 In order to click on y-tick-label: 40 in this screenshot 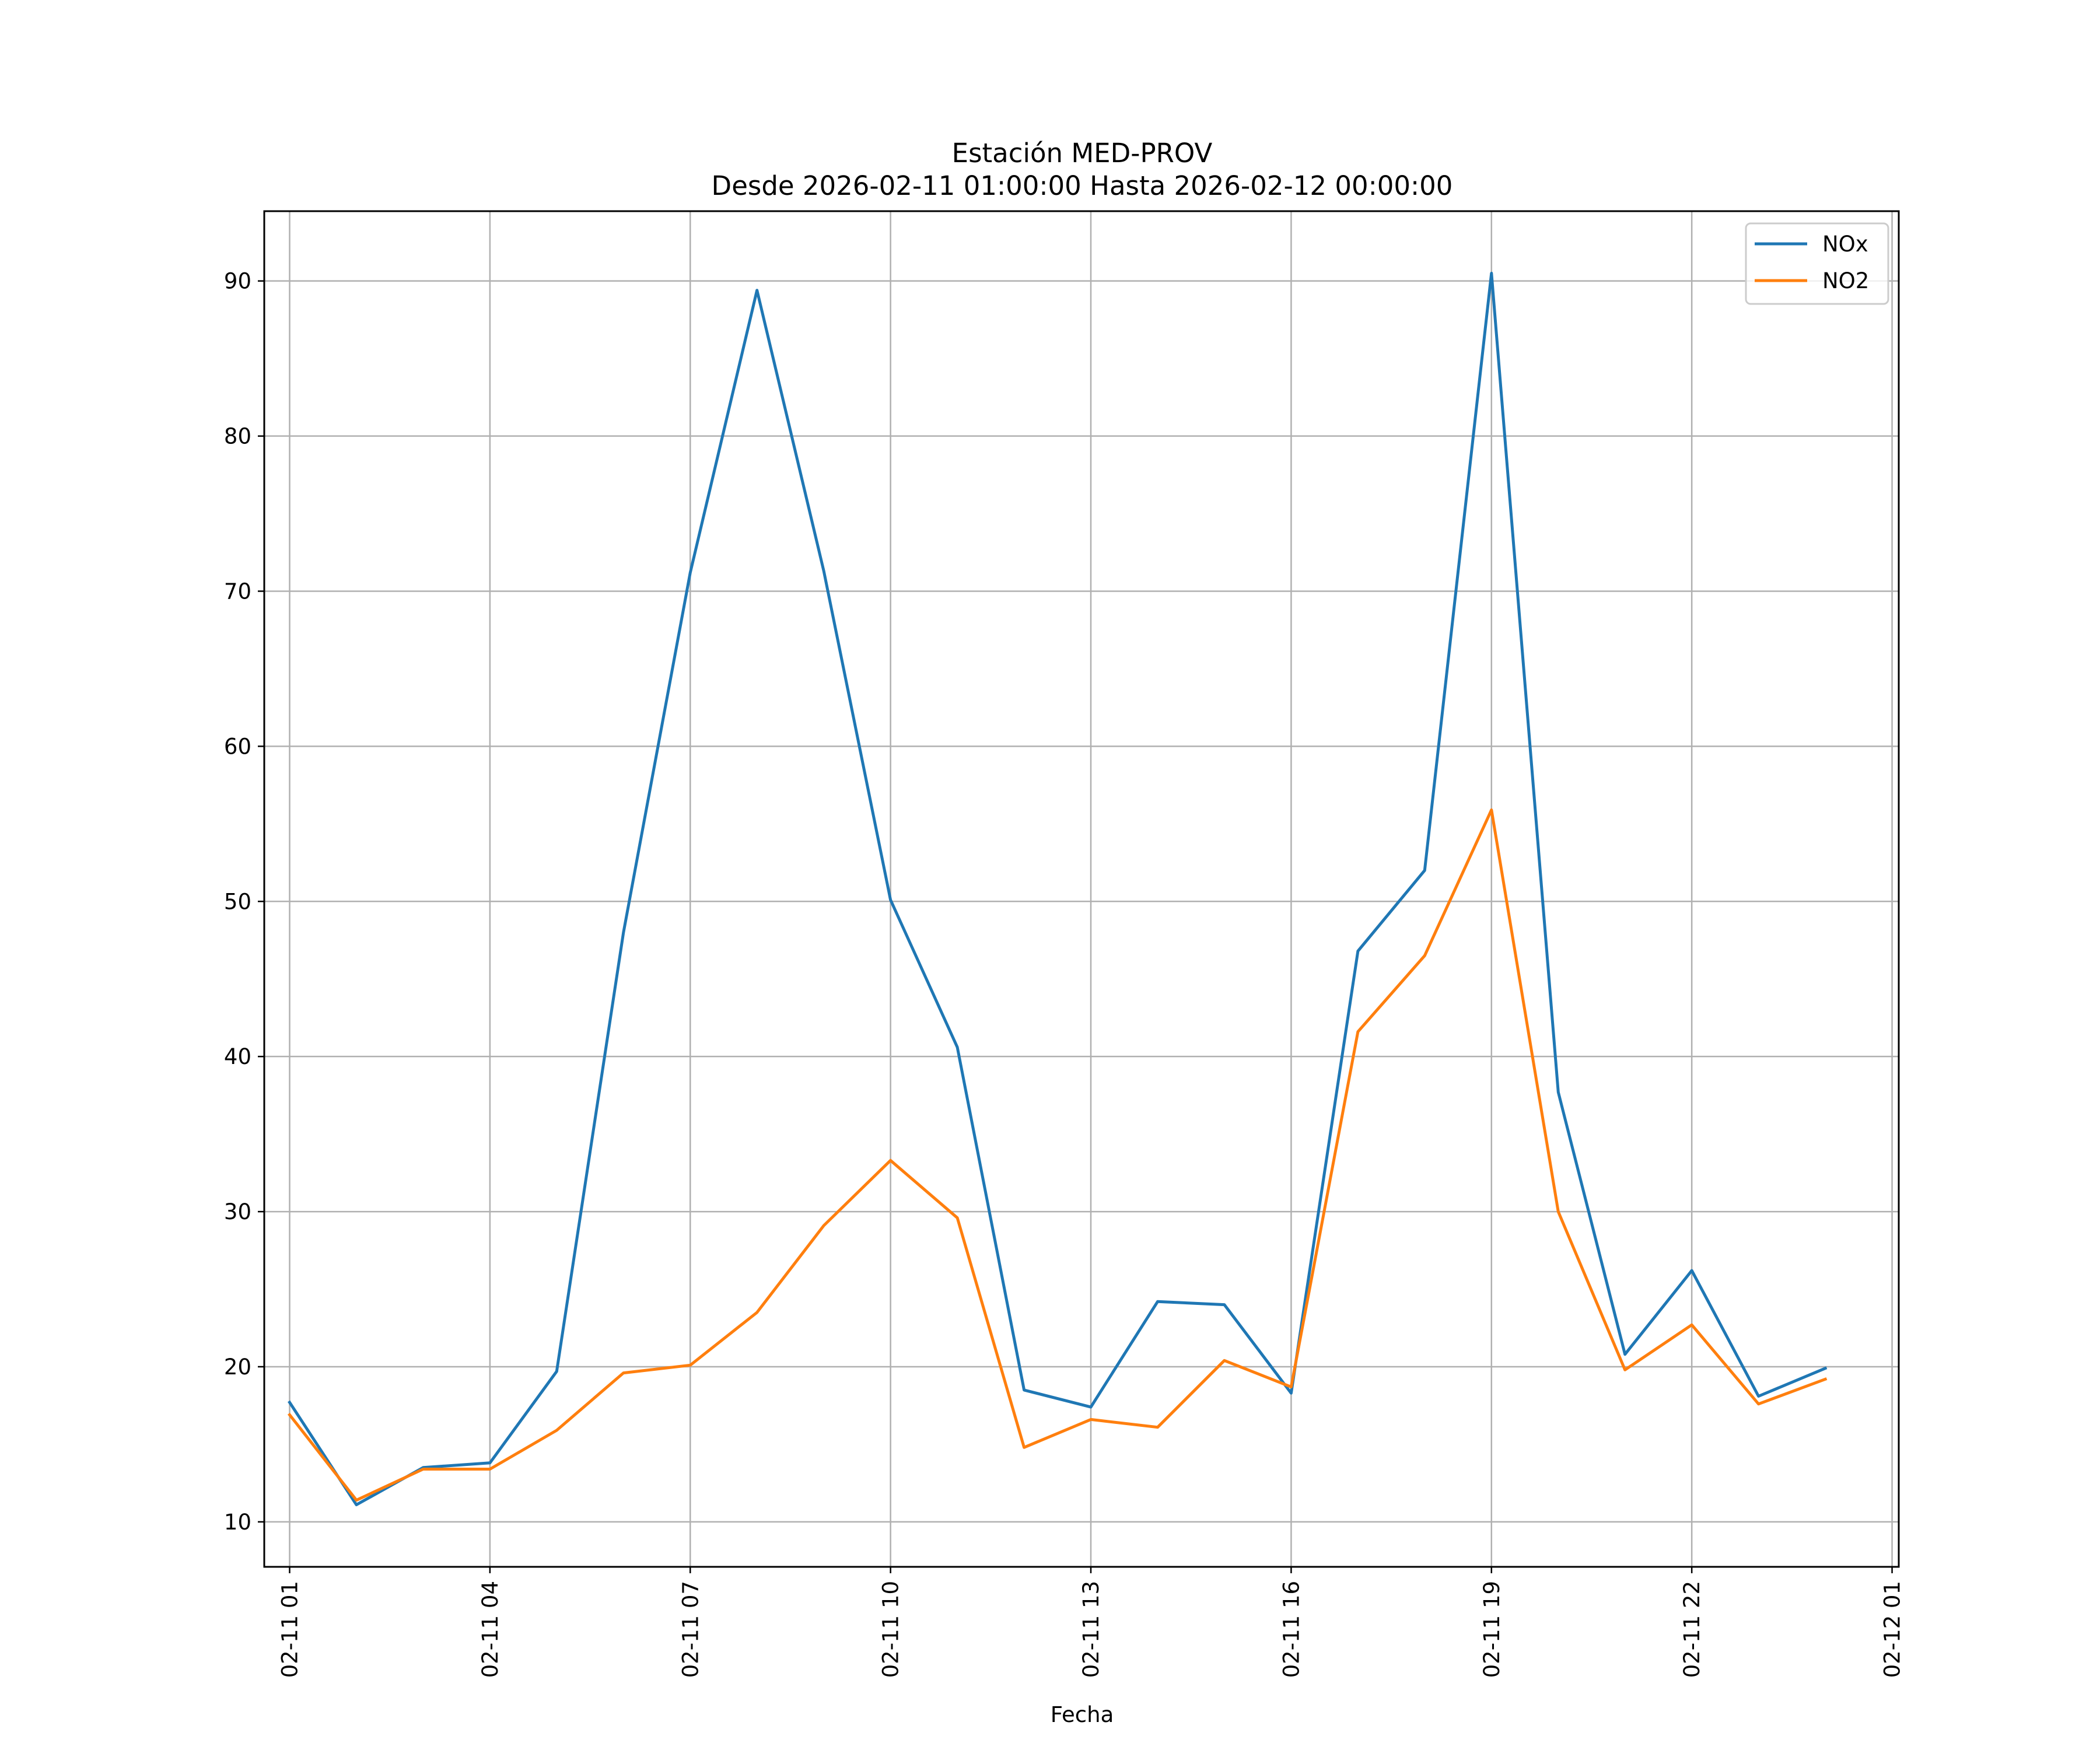, I will do `click(237, 1056)`.